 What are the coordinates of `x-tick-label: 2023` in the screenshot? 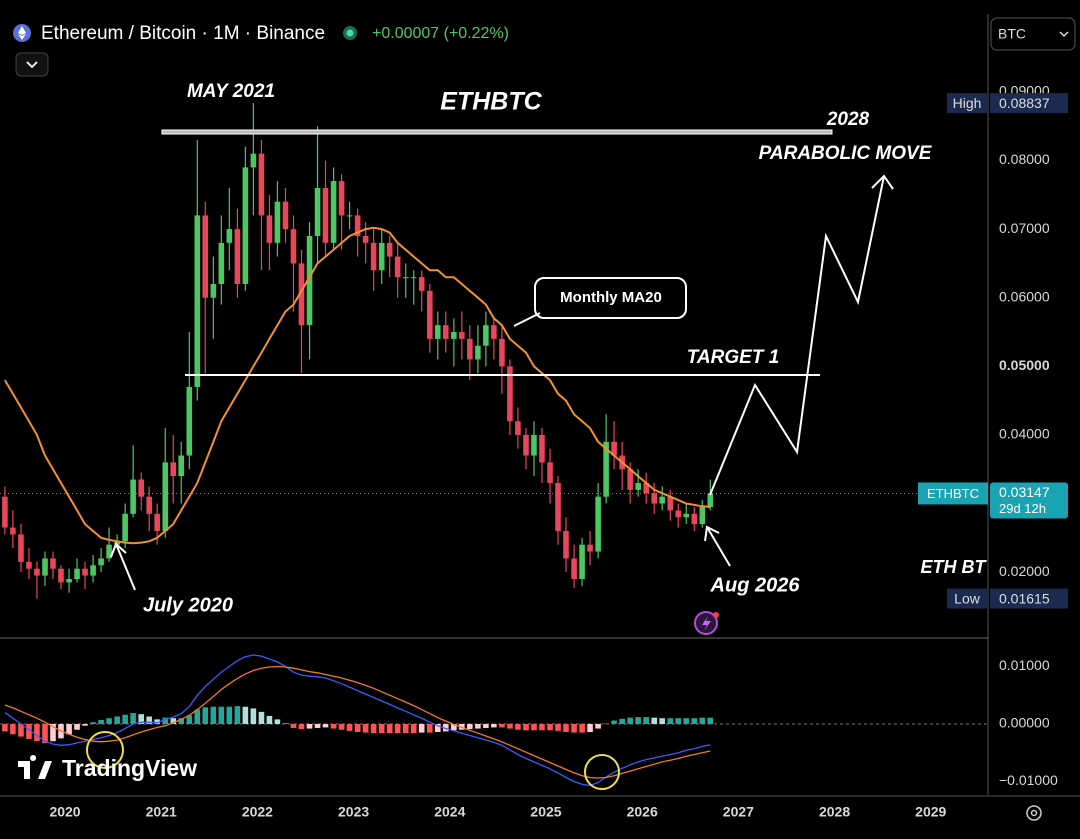 It's located at (353, 812).